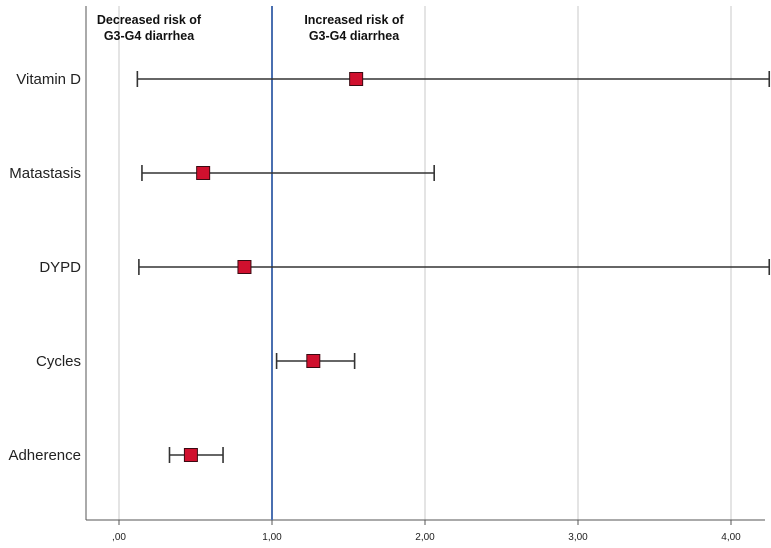 Image resolution: width=771 pixels, height=548 pixels. I want to click on annotation-right-line2: G3-G4 diarrhea, so click(354, 36).